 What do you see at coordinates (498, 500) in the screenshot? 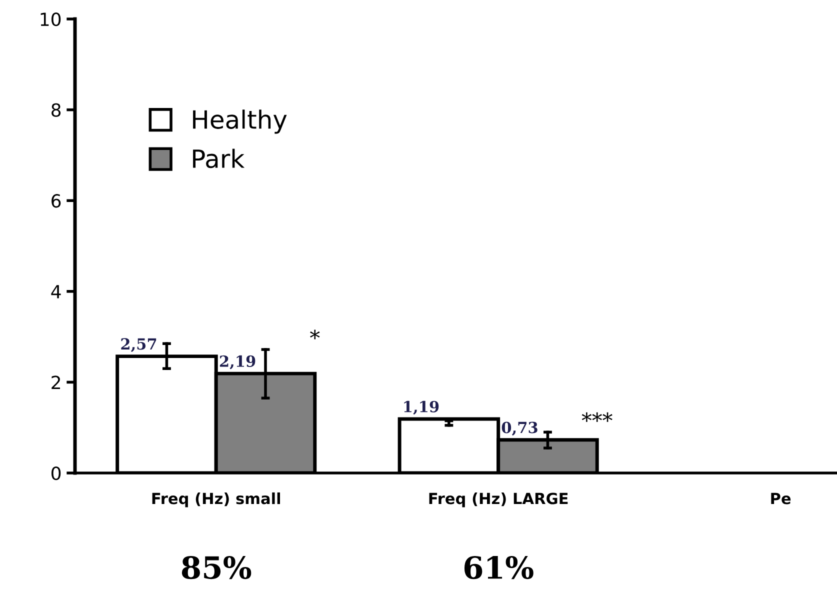
I see `x-tick-label: Freq (Hz) LARGE` at bounding box center [498, 500].